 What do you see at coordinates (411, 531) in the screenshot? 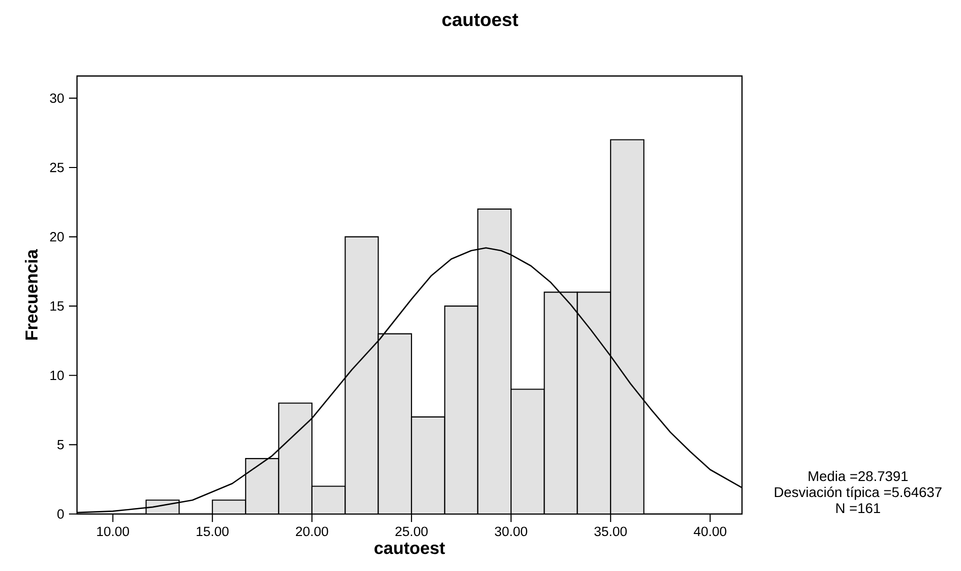
I see `x-tick-label: 25.00` at bounding box center [411, 531].